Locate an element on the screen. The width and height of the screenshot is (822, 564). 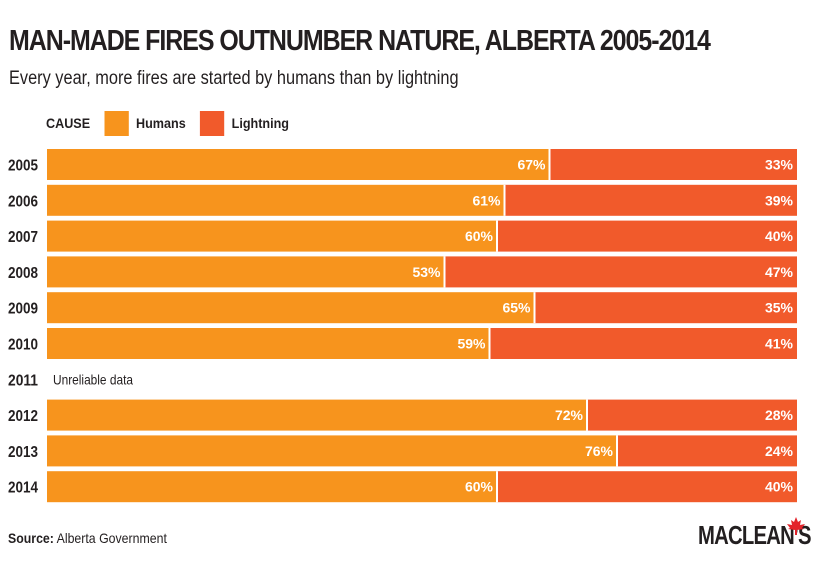
data-label-lightning: 33% is located at coordinates (779, 165).